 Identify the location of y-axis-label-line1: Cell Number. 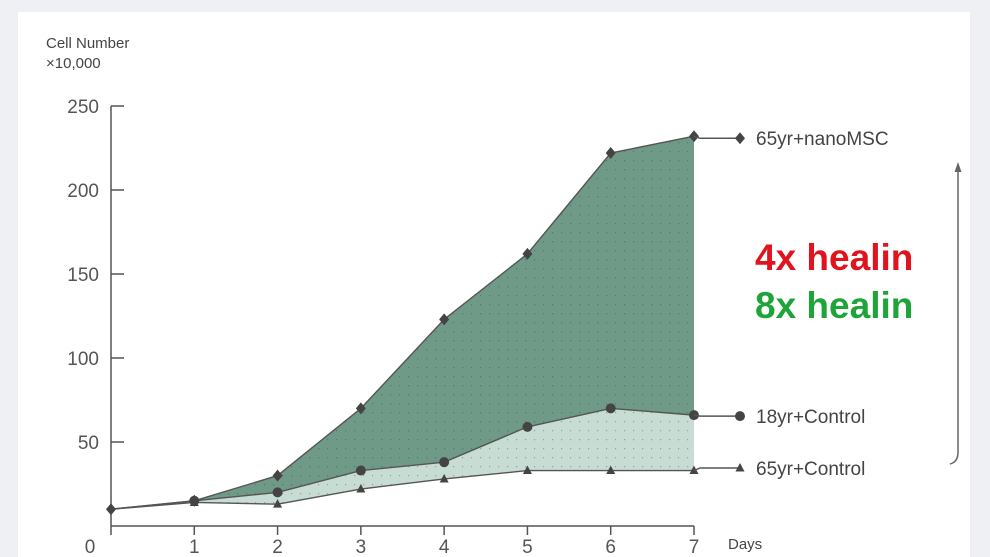
(87, 43).